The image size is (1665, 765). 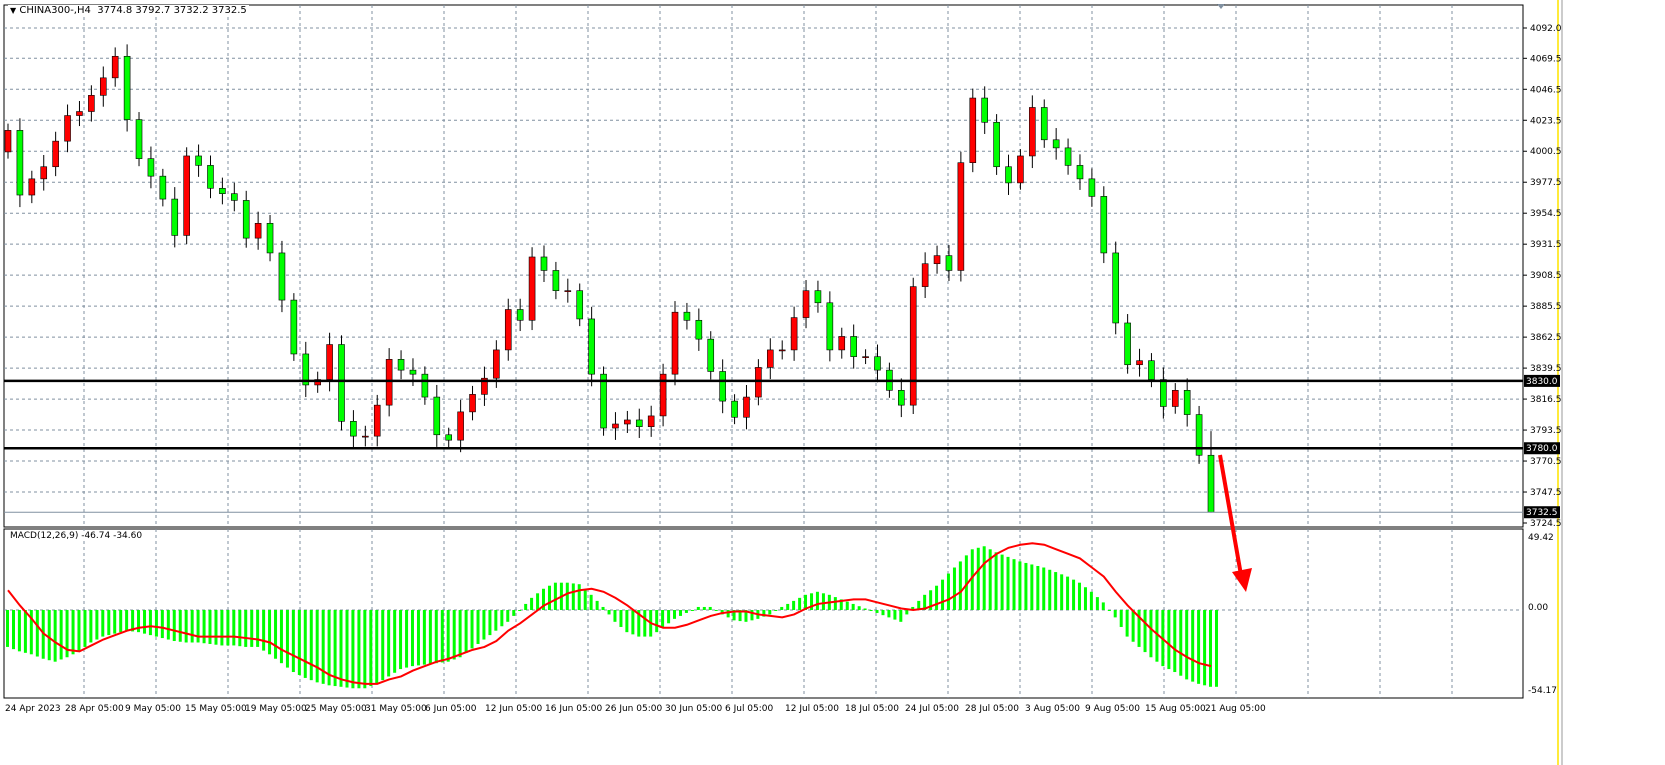 I want to click on current-price-label: 3732.5, so click(x=1542, y=513).